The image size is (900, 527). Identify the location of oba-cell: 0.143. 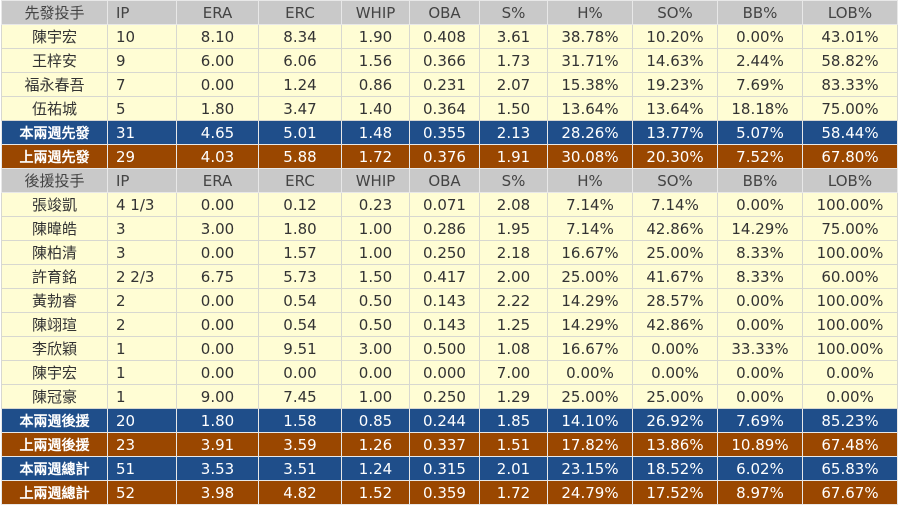
(444, 300).